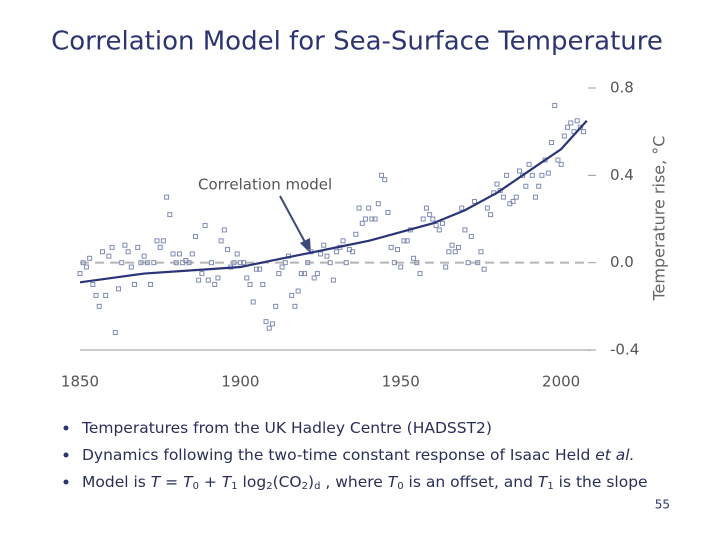  I want to click on bullet-segment: Model is, so click(116, 482).